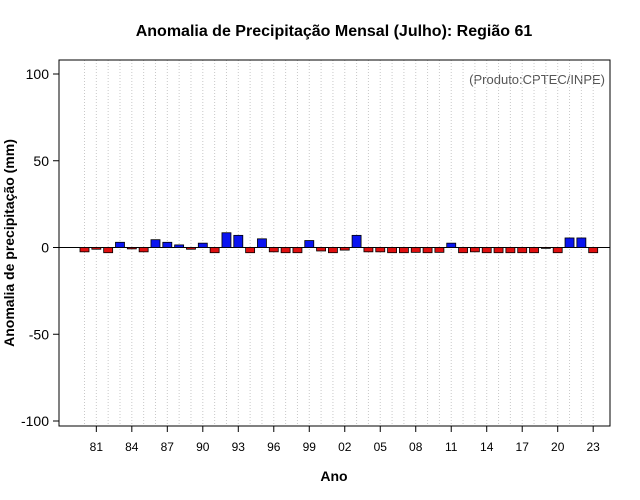  Describe the element at coordinates (239, 447) in the screenshot. I see `x-tick-label: 93` at that location.